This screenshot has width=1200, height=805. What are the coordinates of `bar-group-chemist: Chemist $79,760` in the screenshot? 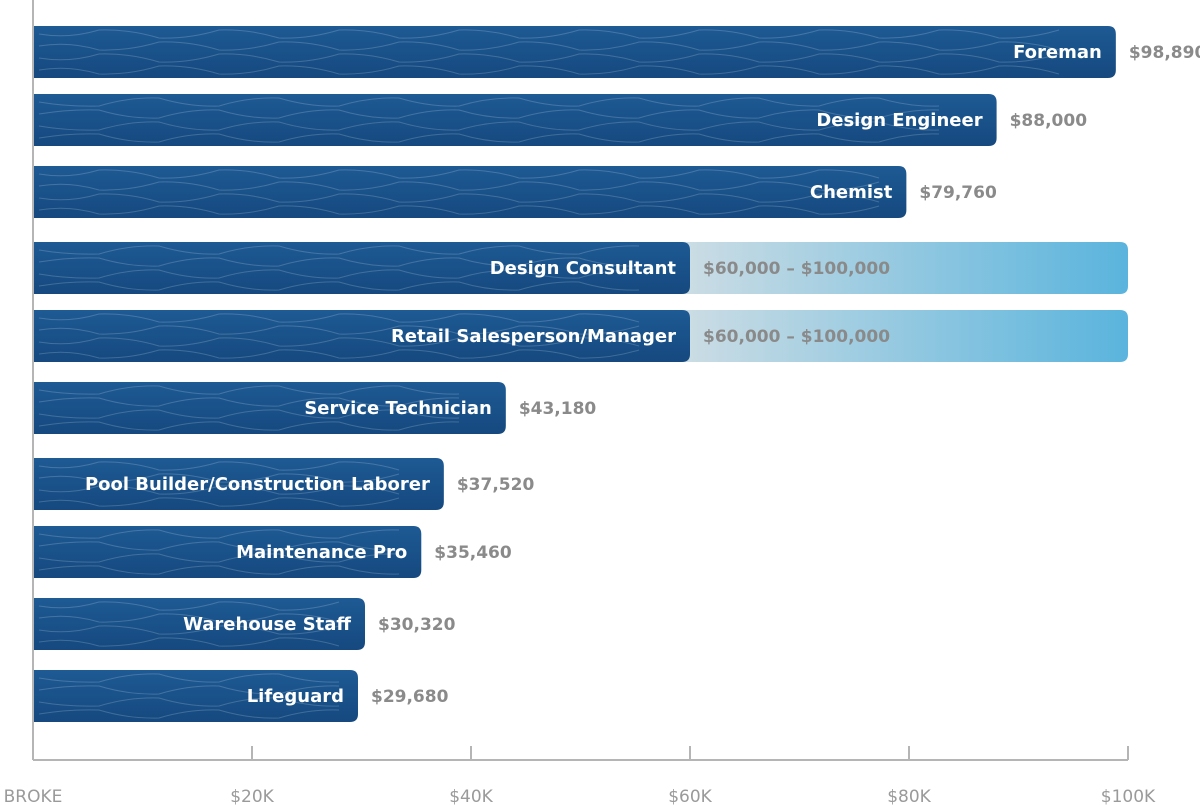 It's located at (515, 192).